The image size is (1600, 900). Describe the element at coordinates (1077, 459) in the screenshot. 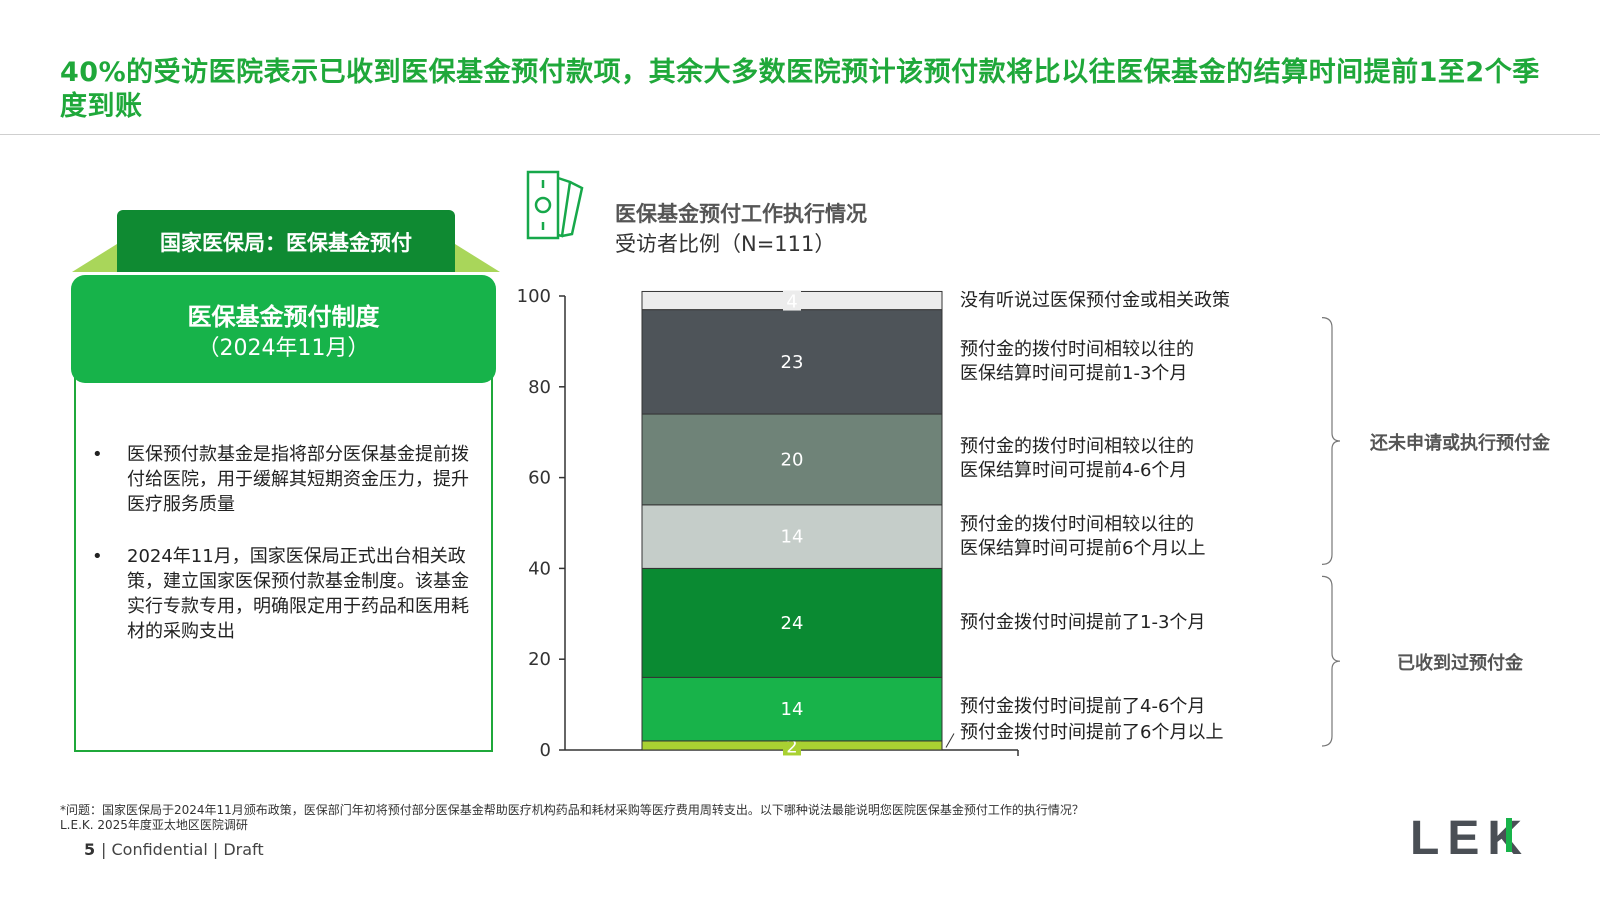

I see `series-label: 预付金的拨付时间相较以往的 医保结算时间可提前4-6个月` at that location.